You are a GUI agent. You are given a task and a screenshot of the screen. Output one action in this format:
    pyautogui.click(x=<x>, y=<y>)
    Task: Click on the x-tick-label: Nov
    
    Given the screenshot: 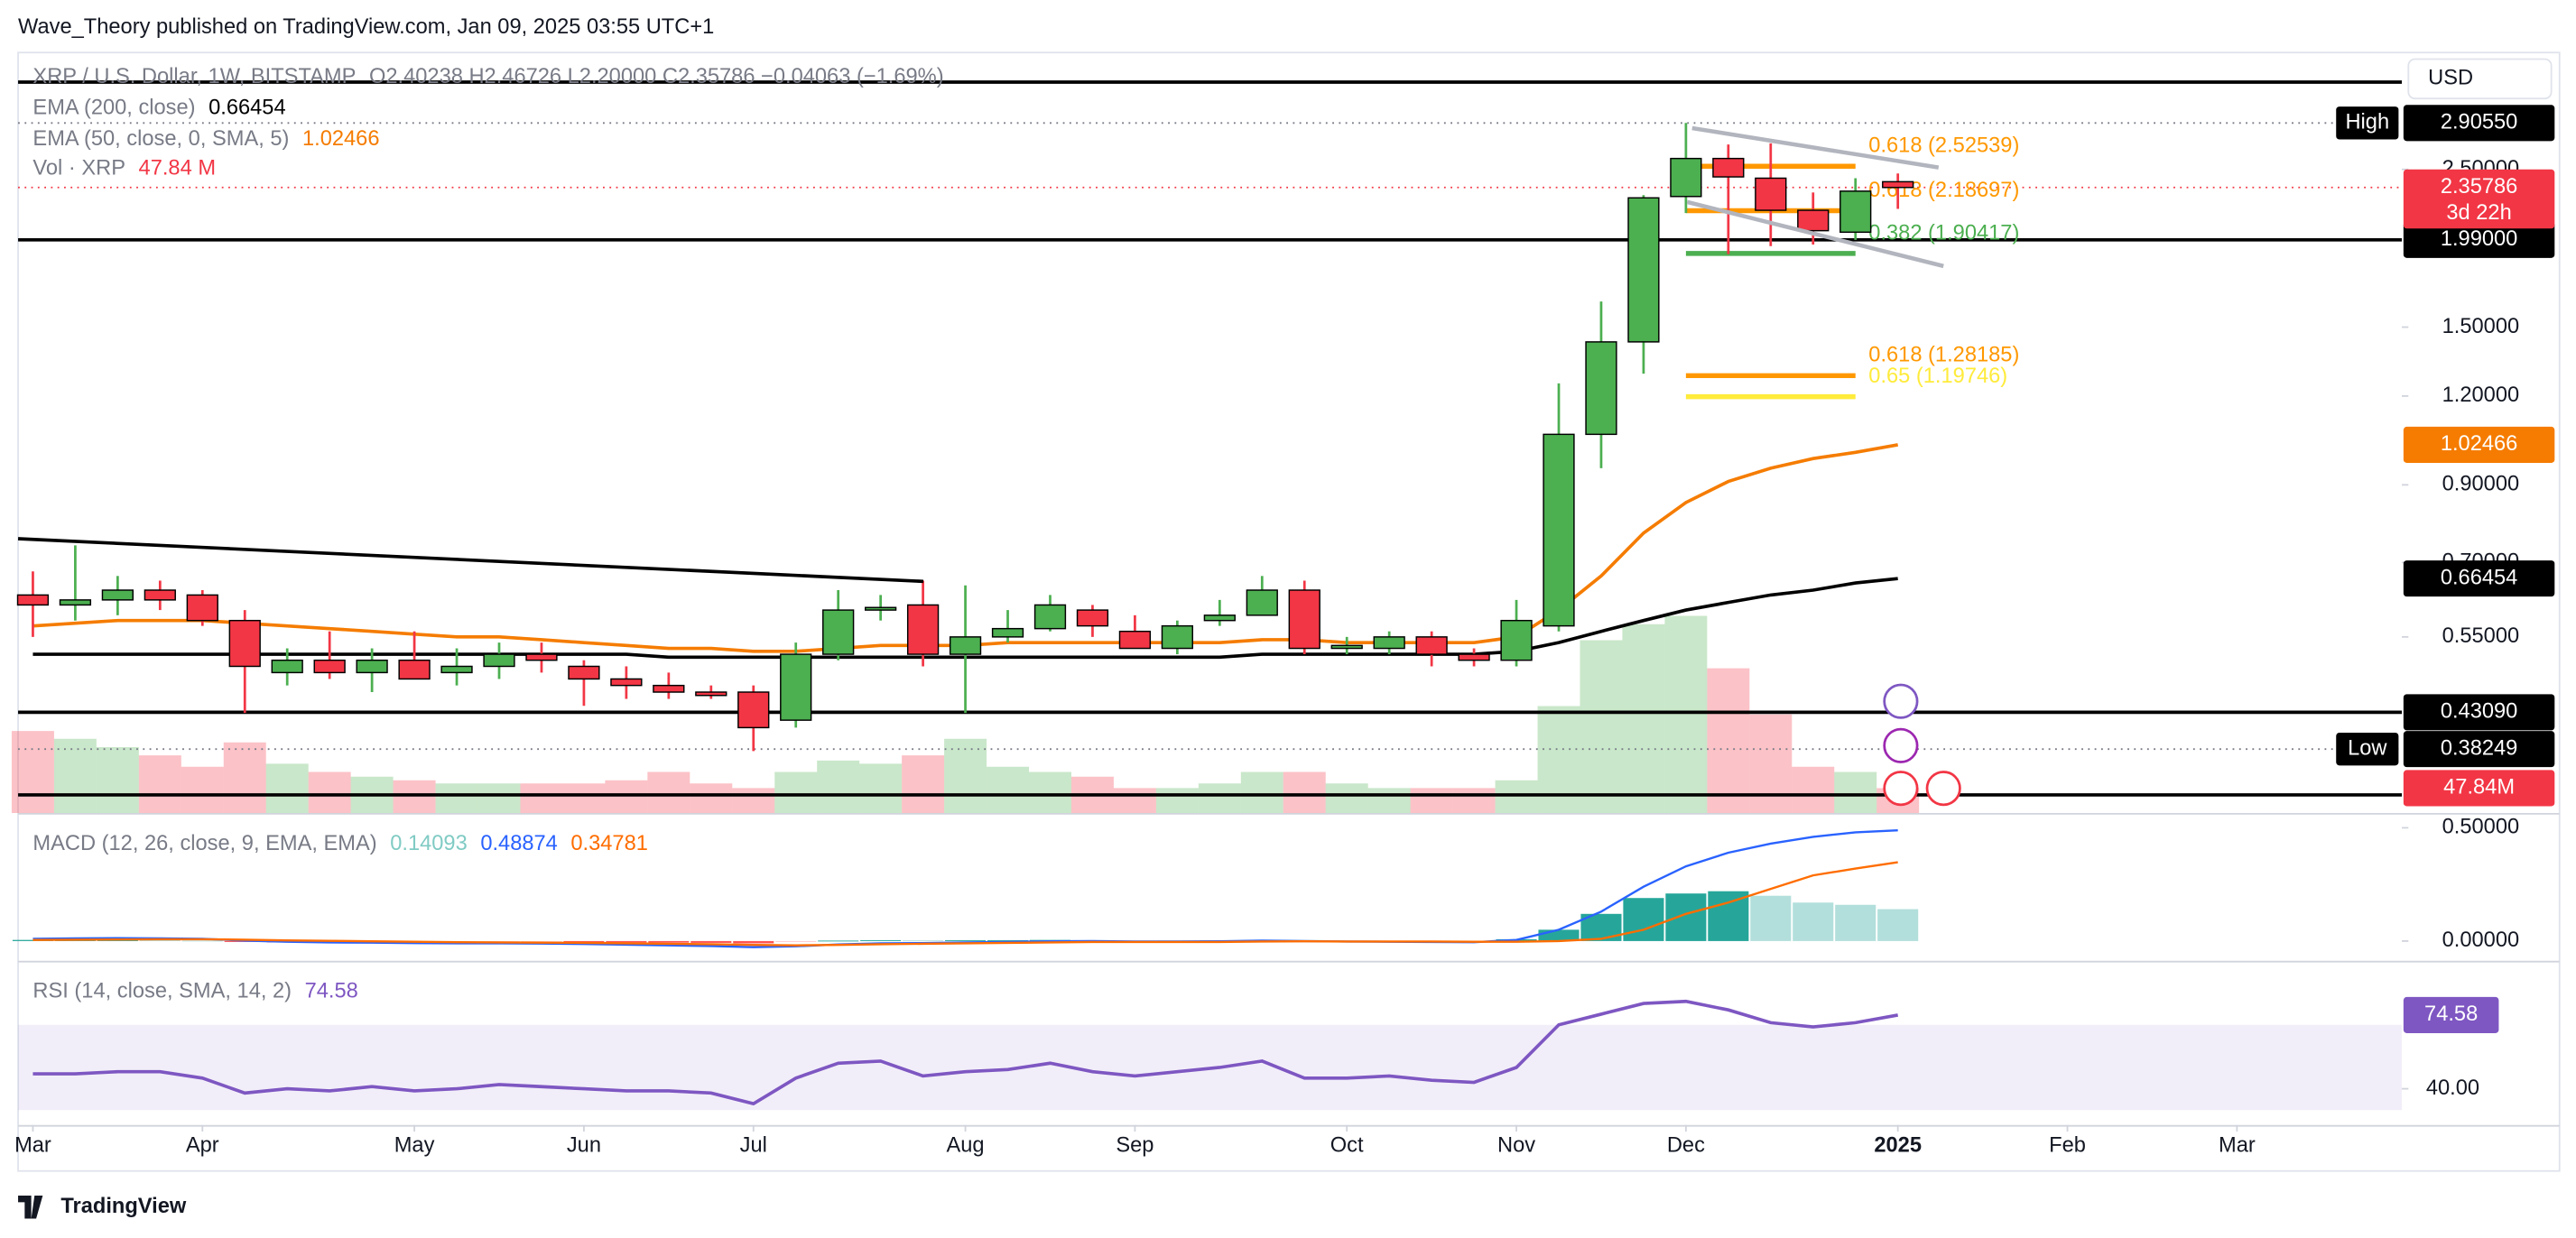 What is the action you would take?
    pyautogui.click(x=1516, y=1146)
    